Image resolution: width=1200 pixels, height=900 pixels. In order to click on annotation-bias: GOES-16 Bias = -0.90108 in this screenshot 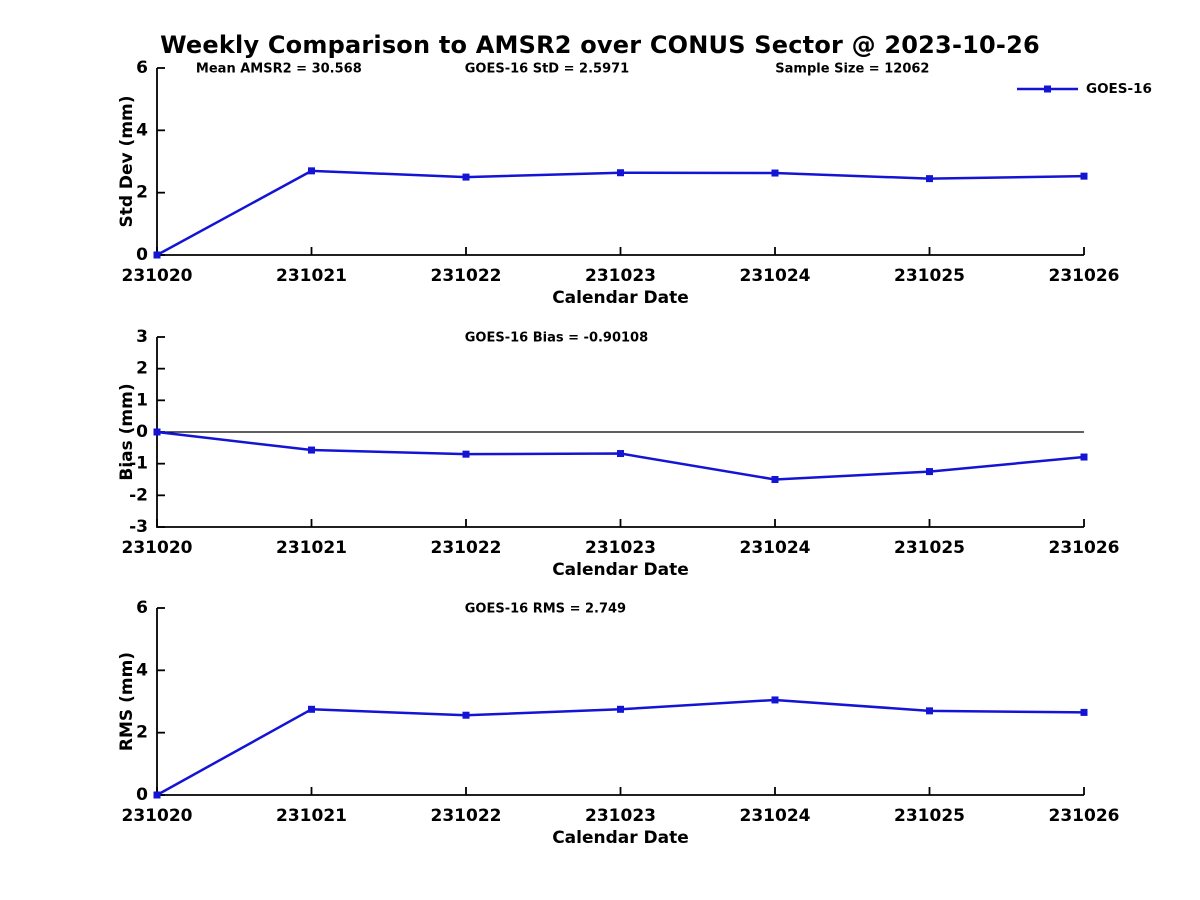, I will do `click(556, 338)`.